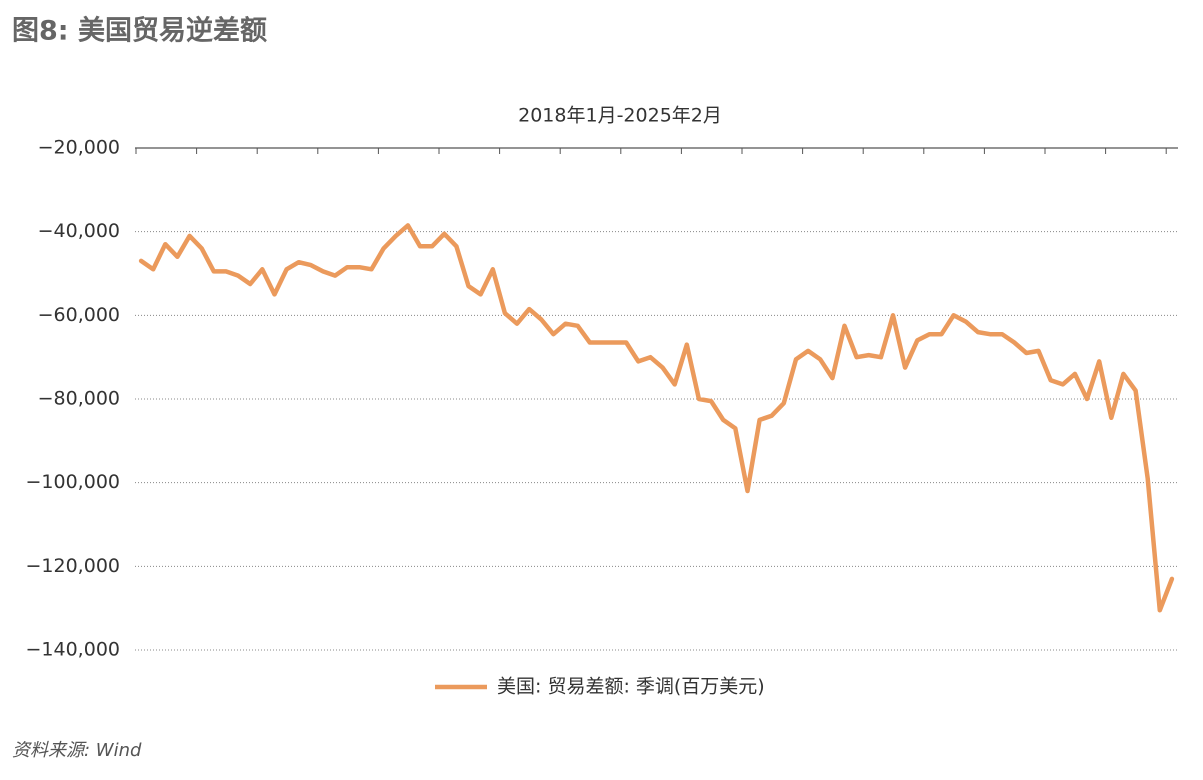  Describe the element at coordinates (73, 650) in the screenshot. I see `y-tick-label: −140,000` at that location.